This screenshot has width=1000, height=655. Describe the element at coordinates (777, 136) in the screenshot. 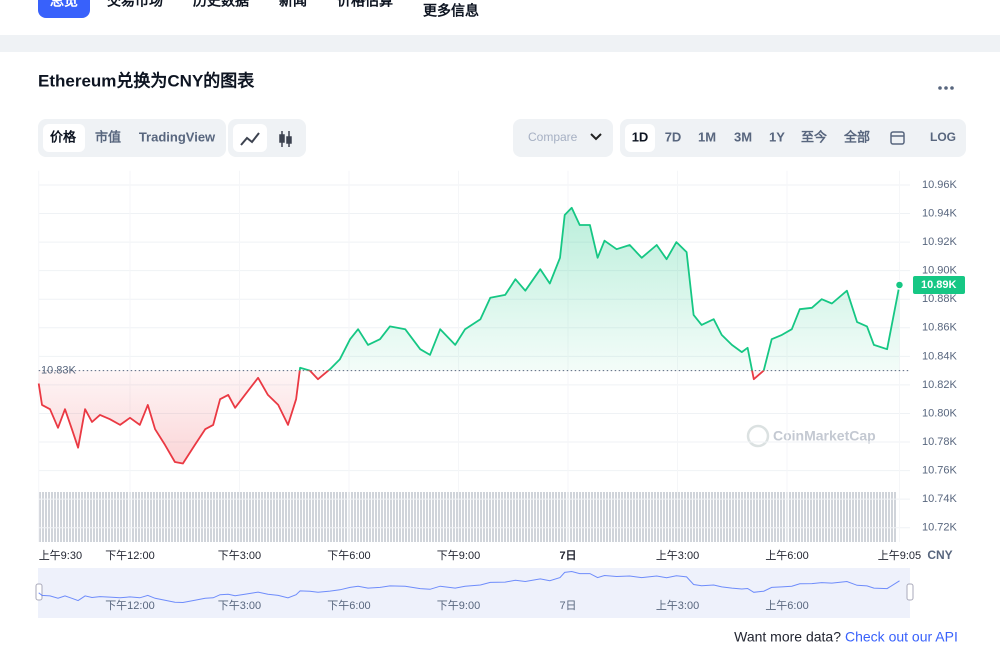

I see `range-tab: 1Y` at that location.